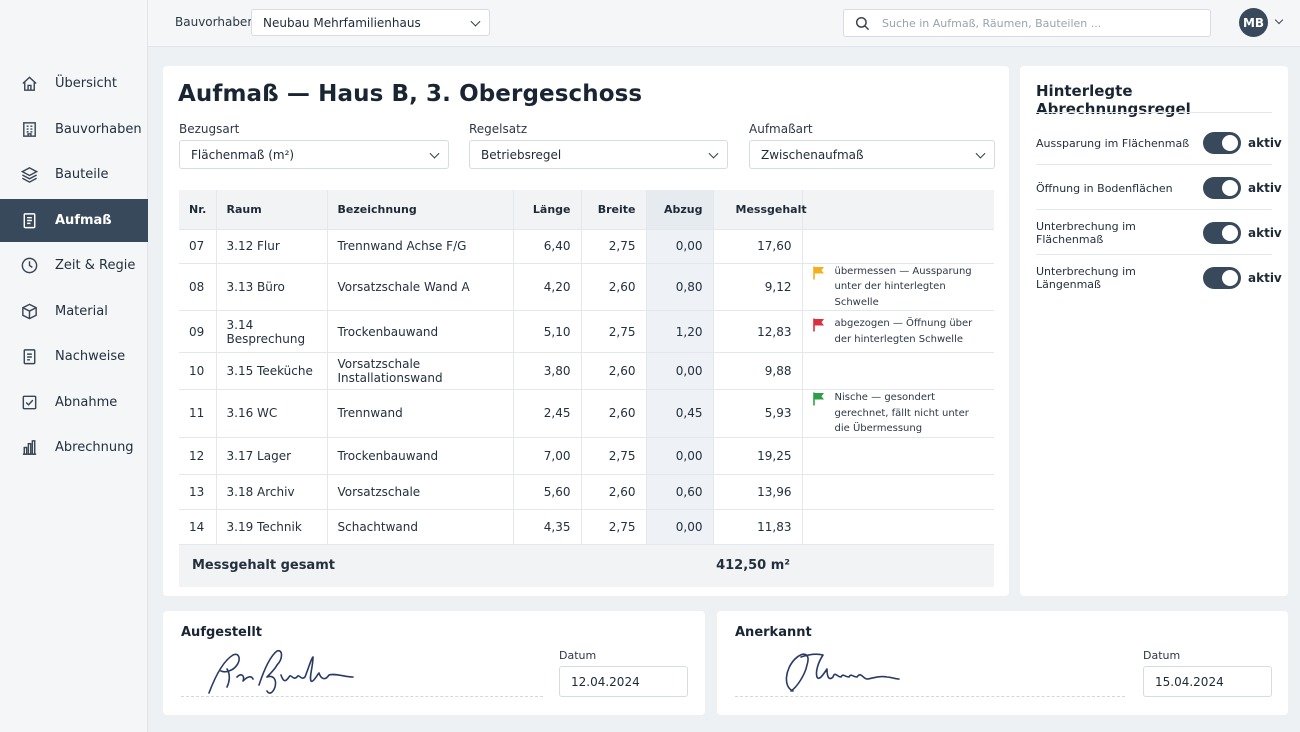  Describe the element at coordinates (434, 663) in the screenshot. I see `signature-card-aufgestellt: Aufgestellt Datum` at that location.